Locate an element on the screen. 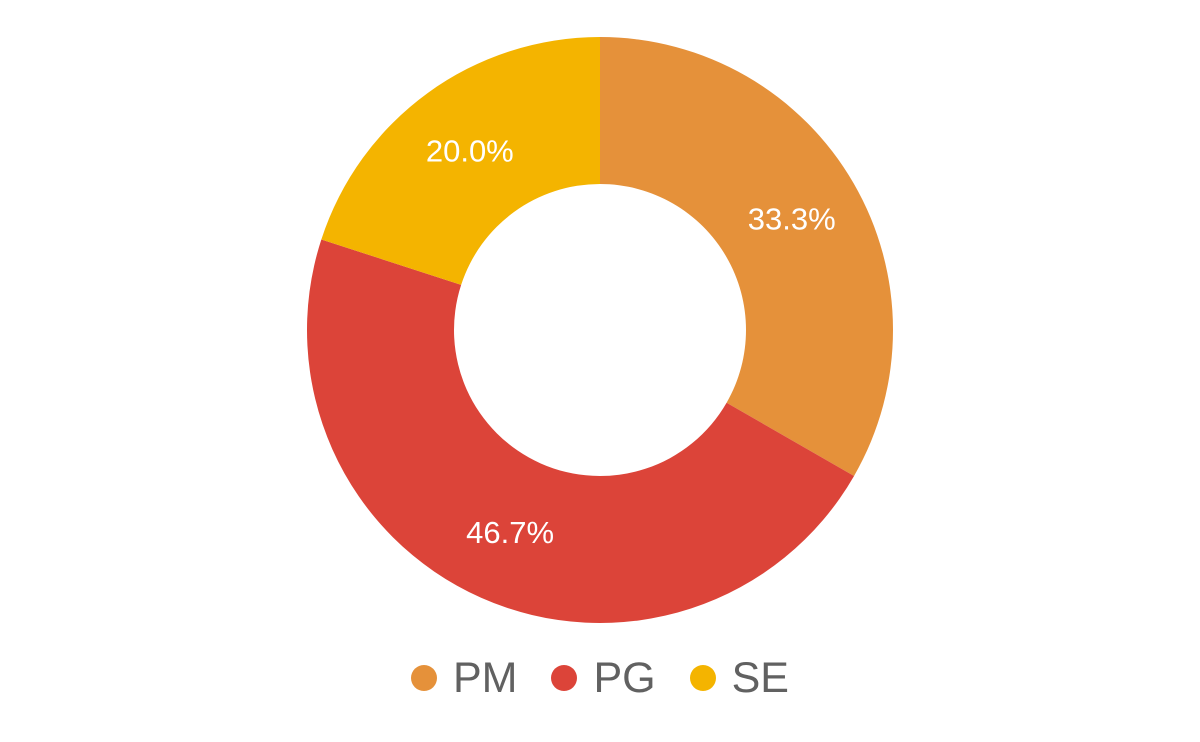 The height and width of the screenshot is (742, 1200). data-label-se: 20.0% is located at coordinates (470, 150).